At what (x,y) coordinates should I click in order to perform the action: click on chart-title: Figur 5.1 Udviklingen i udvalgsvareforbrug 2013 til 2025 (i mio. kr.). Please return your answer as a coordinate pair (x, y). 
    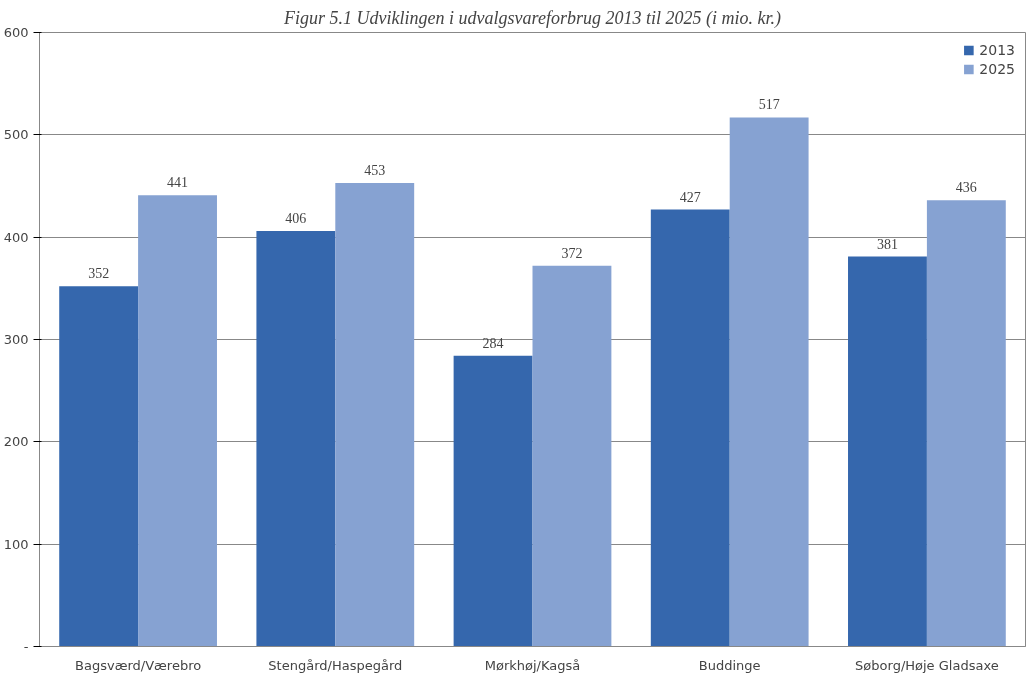
    Looking at the image, I should click on (532, 18).